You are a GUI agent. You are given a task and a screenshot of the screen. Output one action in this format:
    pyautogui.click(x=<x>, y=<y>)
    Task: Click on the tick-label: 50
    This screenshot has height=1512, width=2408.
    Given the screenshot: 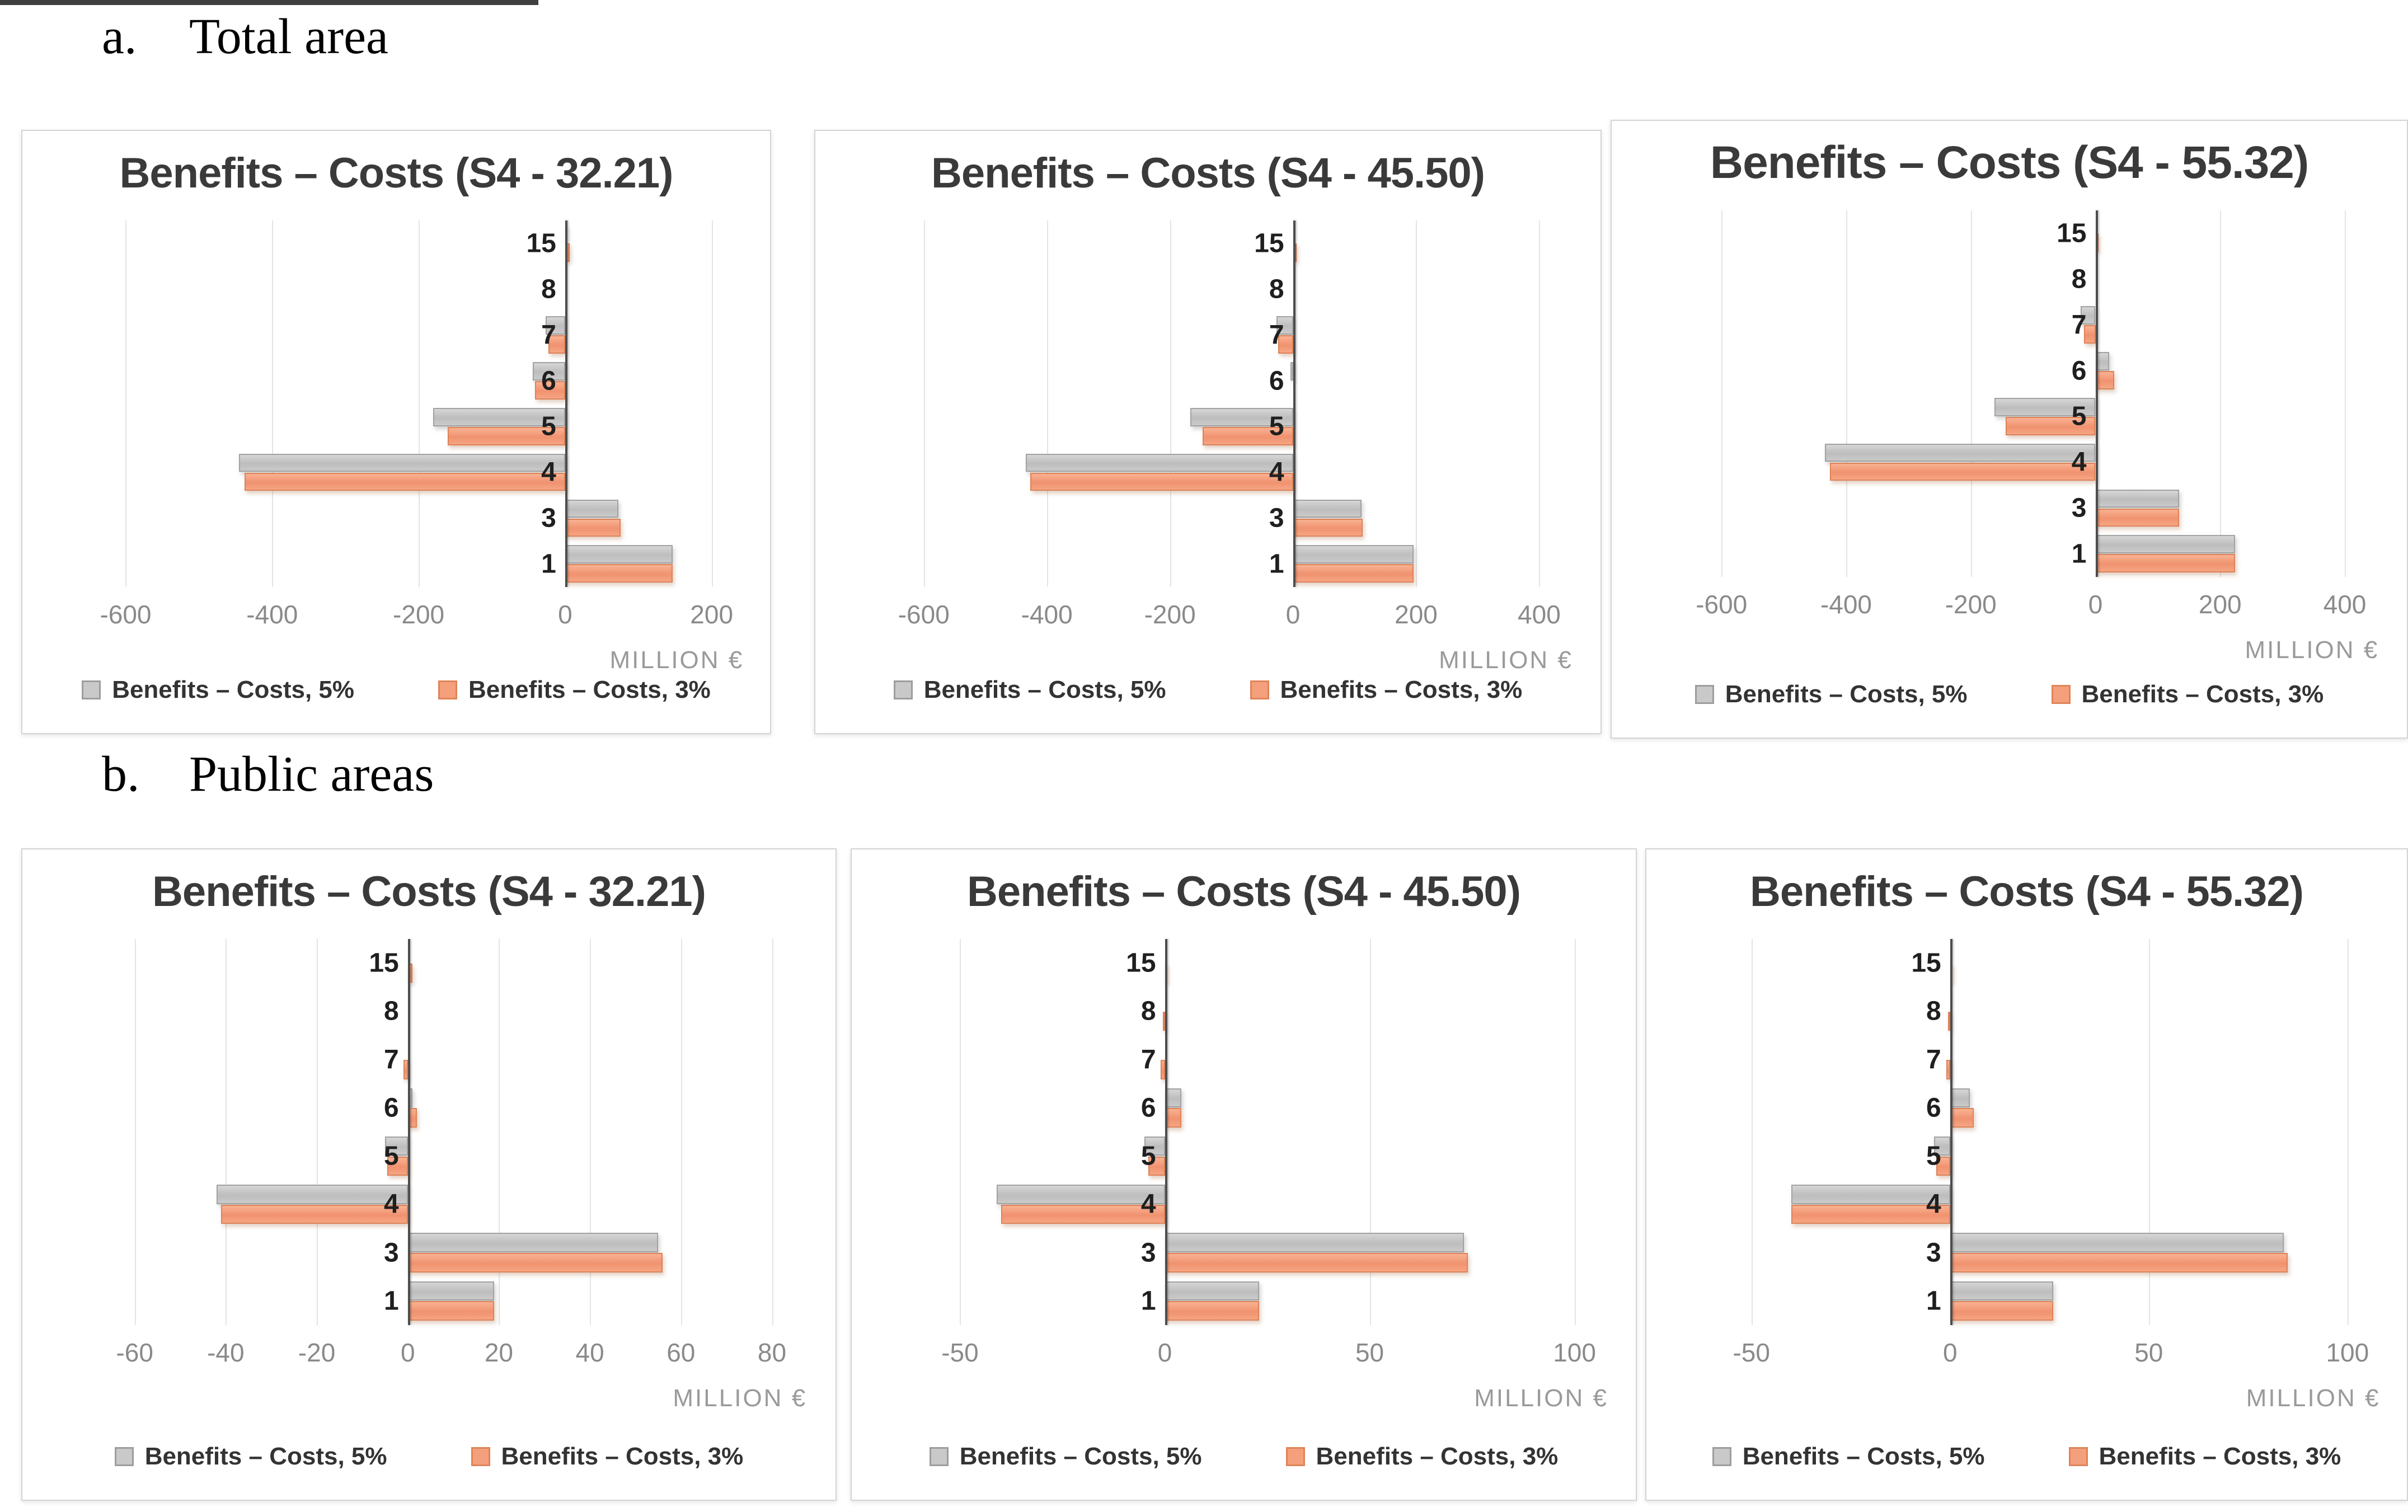 What is the action you would take?
    pyautogui.click(x=2148, y=1352)
    